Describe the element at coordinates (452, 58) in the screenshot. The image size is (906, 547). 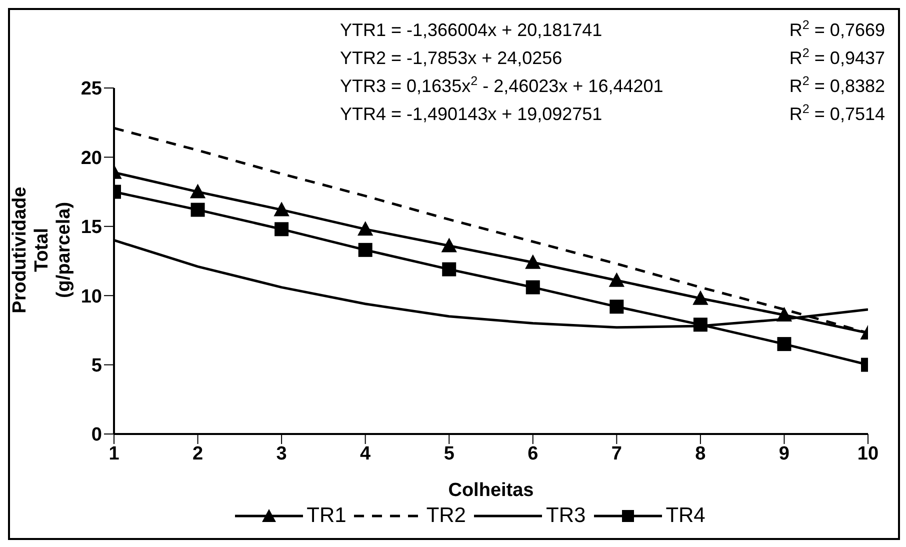
I see `text: YTR2 = -1,7853x + 24,0256` at that location.